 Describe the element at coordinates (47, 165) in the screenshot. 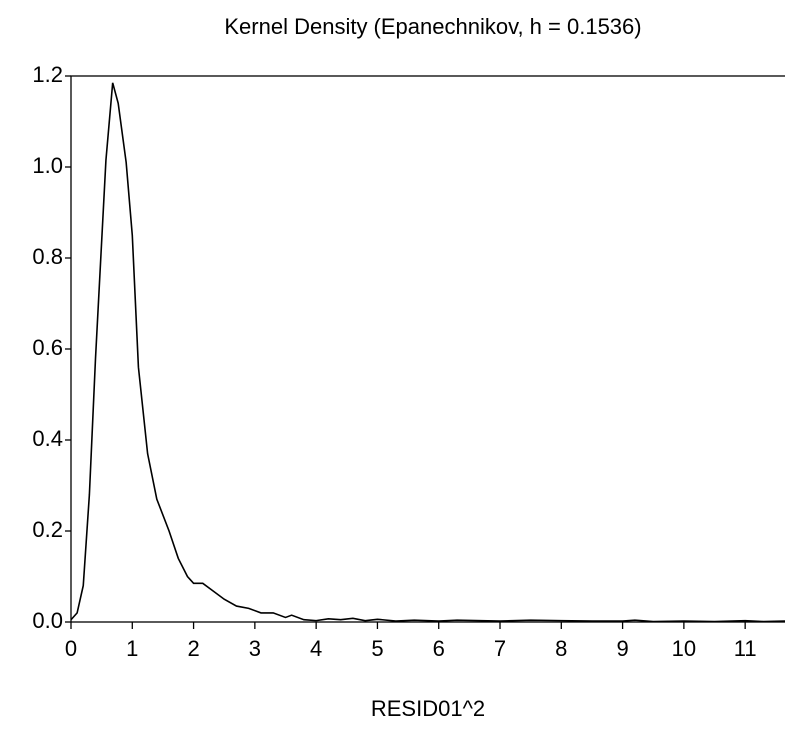

I see `y-tick-label: 1.0` at that location.